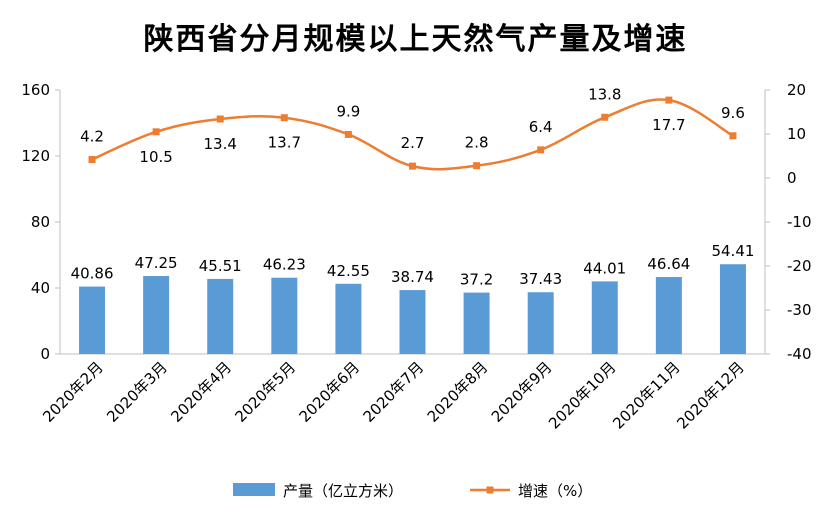 The width and height of the screenshot is (831, 521). Describe the element at coordinates (733, 113) in the screenshot. I see `growth-data-label: 9.6` at that location.